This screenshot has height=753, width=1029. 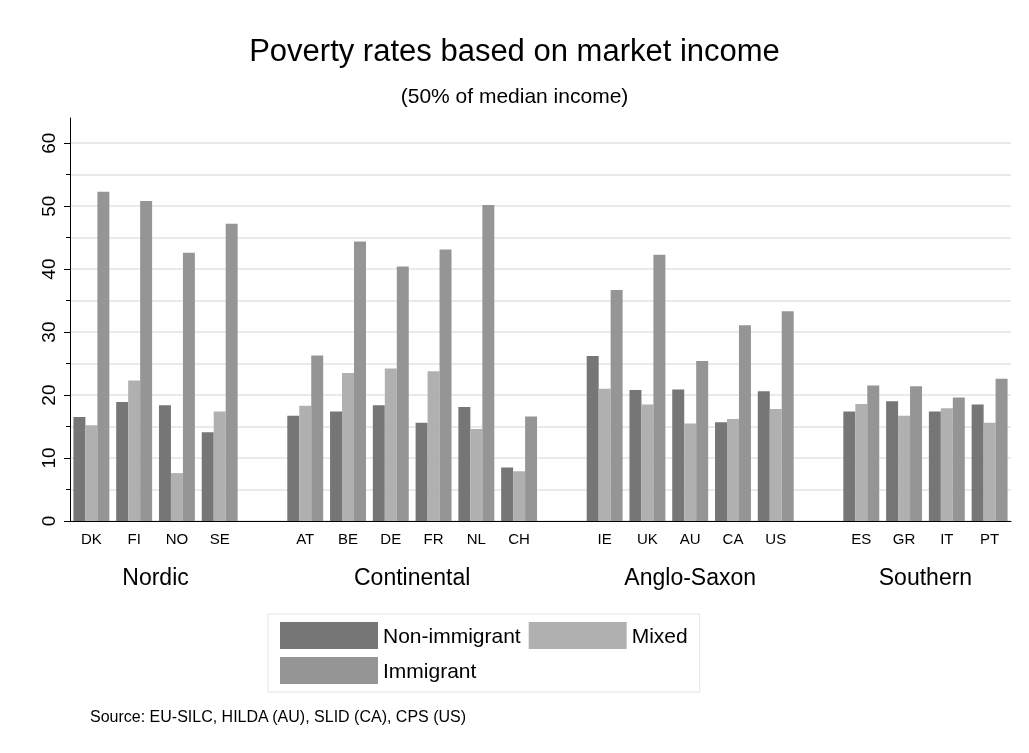 What do you see at coordinates (48, 332) in the screenshot?
I see `y-tick-label: 30` at bounding box center [48, 332].